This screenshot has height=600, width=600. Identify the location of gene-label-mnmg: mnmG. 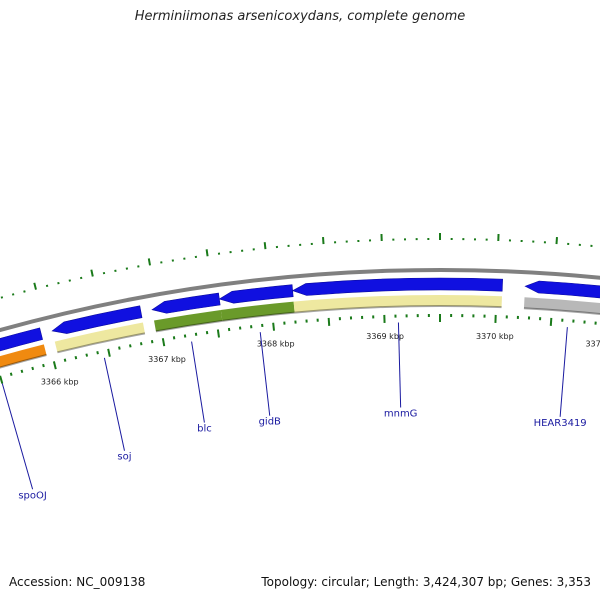
(401, 414).